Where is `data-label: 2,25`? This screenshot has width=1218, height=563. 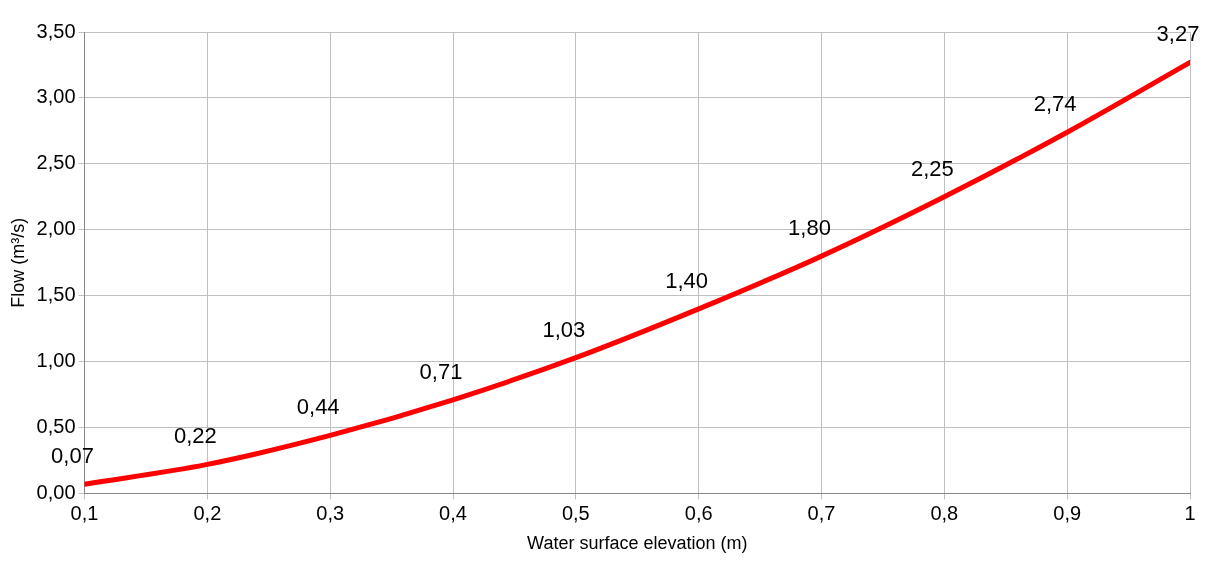
data-label: 2,25 is located at coordinates (932, 168).